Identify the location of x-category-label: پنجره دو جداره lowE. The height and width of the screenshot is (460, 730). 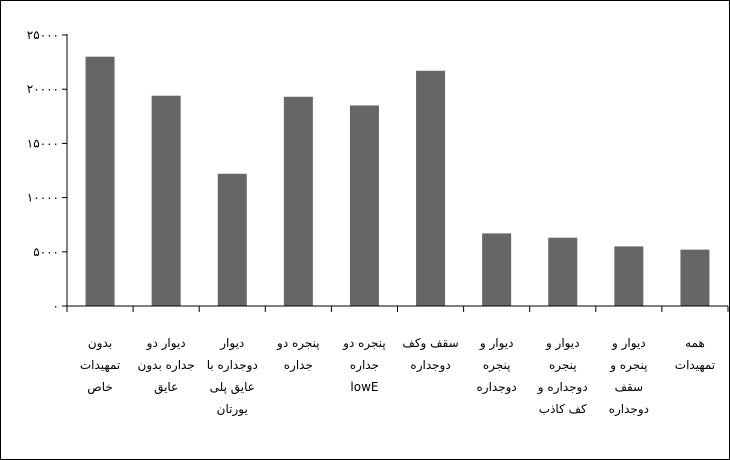
(364, 365).